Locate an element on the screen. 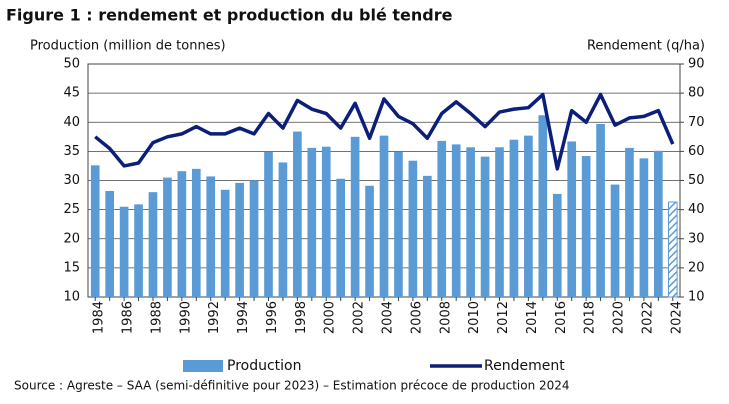 This screenshot has height=404, width=729. x-tick-label: 2008 is located at coordinates (445, 317).